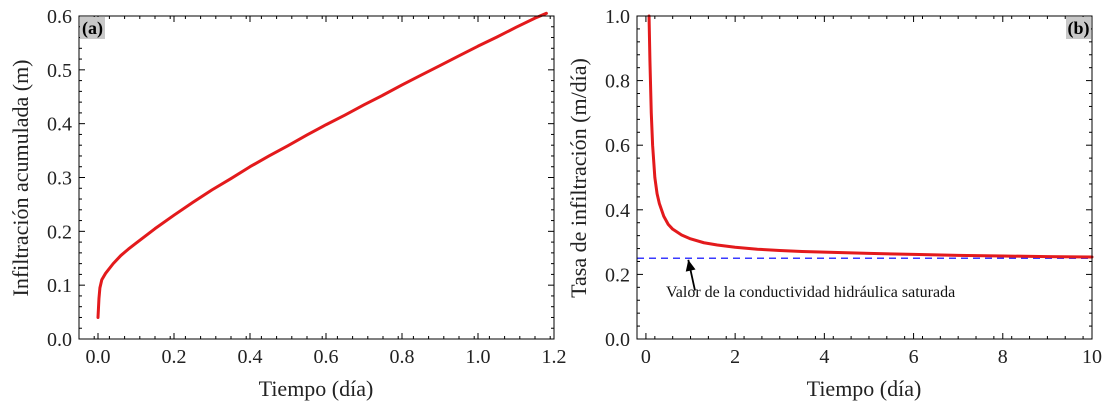  Describe the element at coordinates (578, 178) in the screenshot. I see `panel-b-y-axis-label: Tasa de infiltración (m/día)` at that location.